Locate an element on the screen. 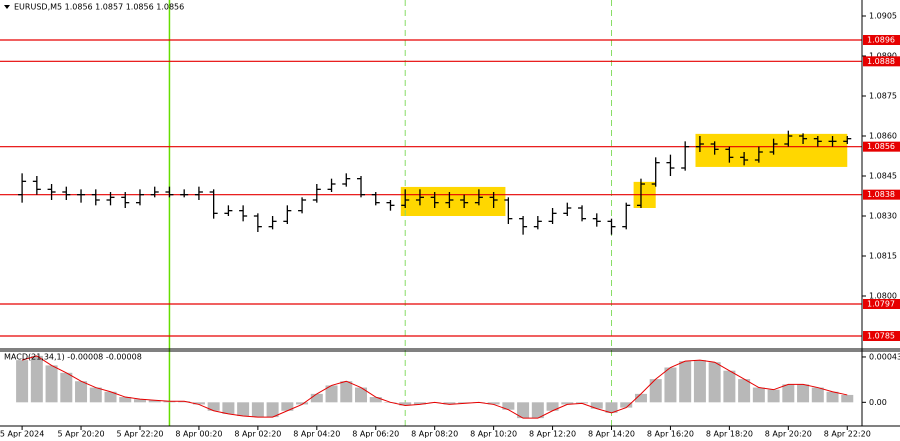 Image resolution: width=900 pixels, height=441 pixels. macd-panel is located at coordinates (435, 387).